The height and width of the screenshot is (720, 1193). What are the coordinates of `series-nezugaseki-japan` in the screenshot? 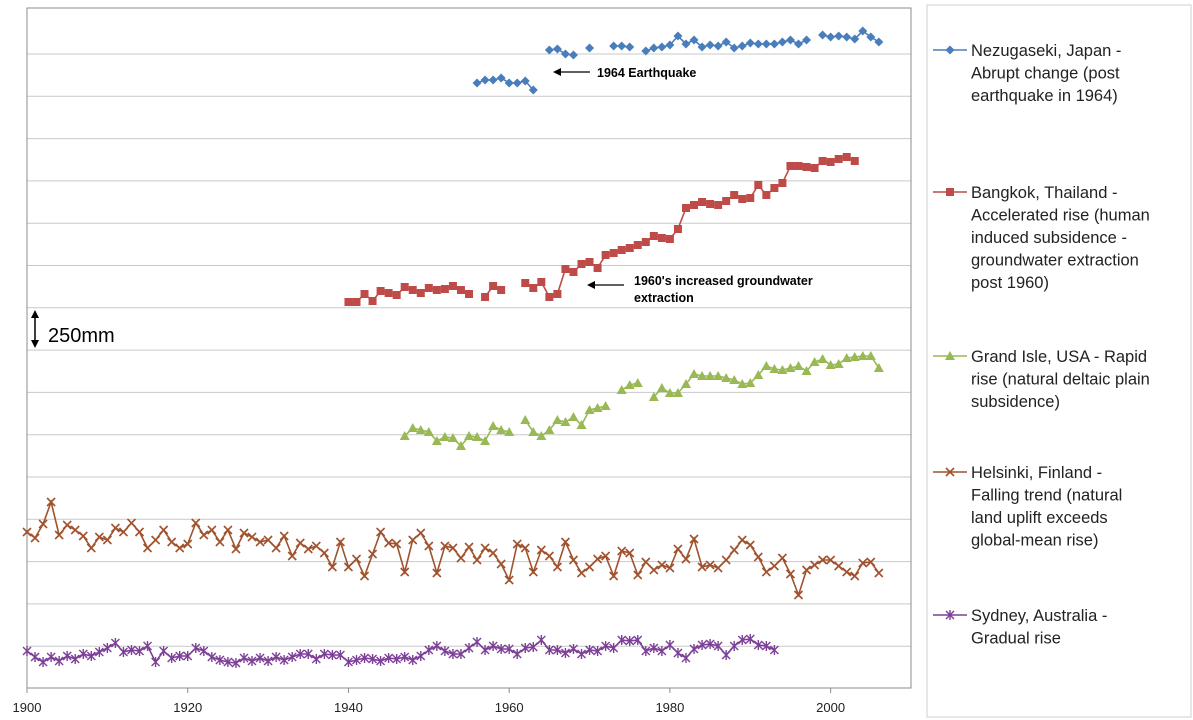 It's located at (678, 60).